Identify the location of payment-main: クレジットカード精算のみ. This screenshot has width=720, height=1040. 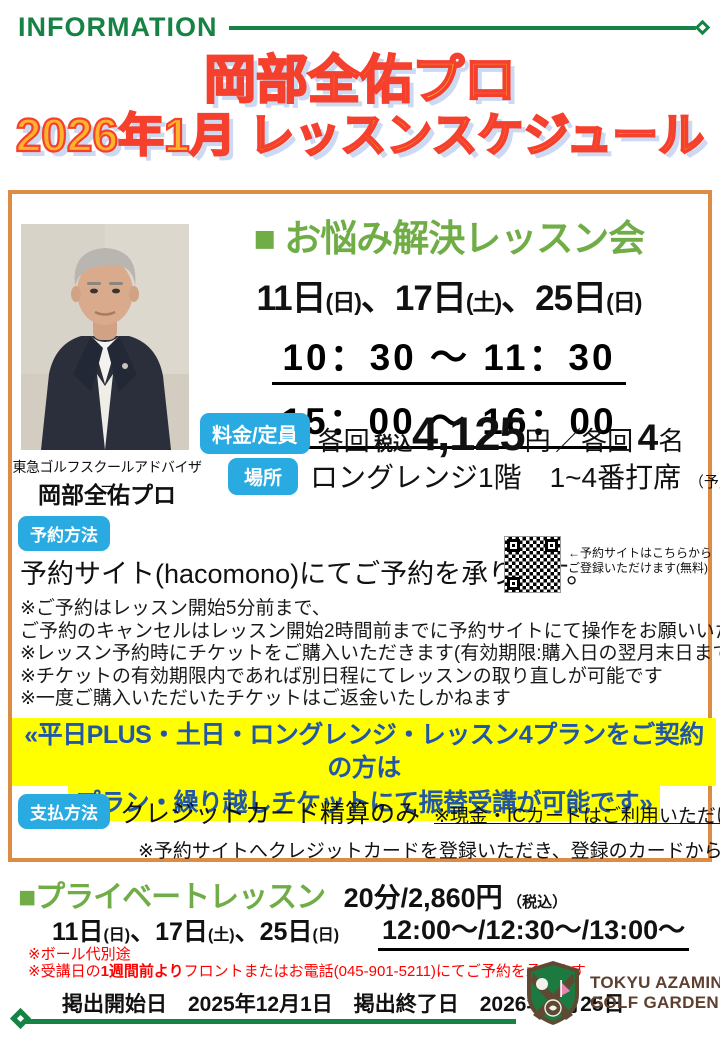
(270, 814).